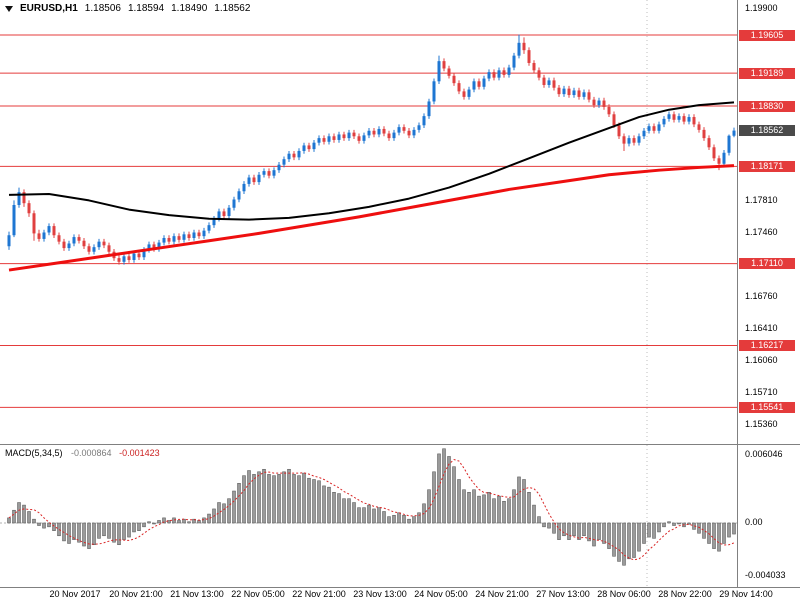 The height and width of the screenshot is (600, 800). I want to click on ohlc-close-value: 1.18562, so click(232, 8).